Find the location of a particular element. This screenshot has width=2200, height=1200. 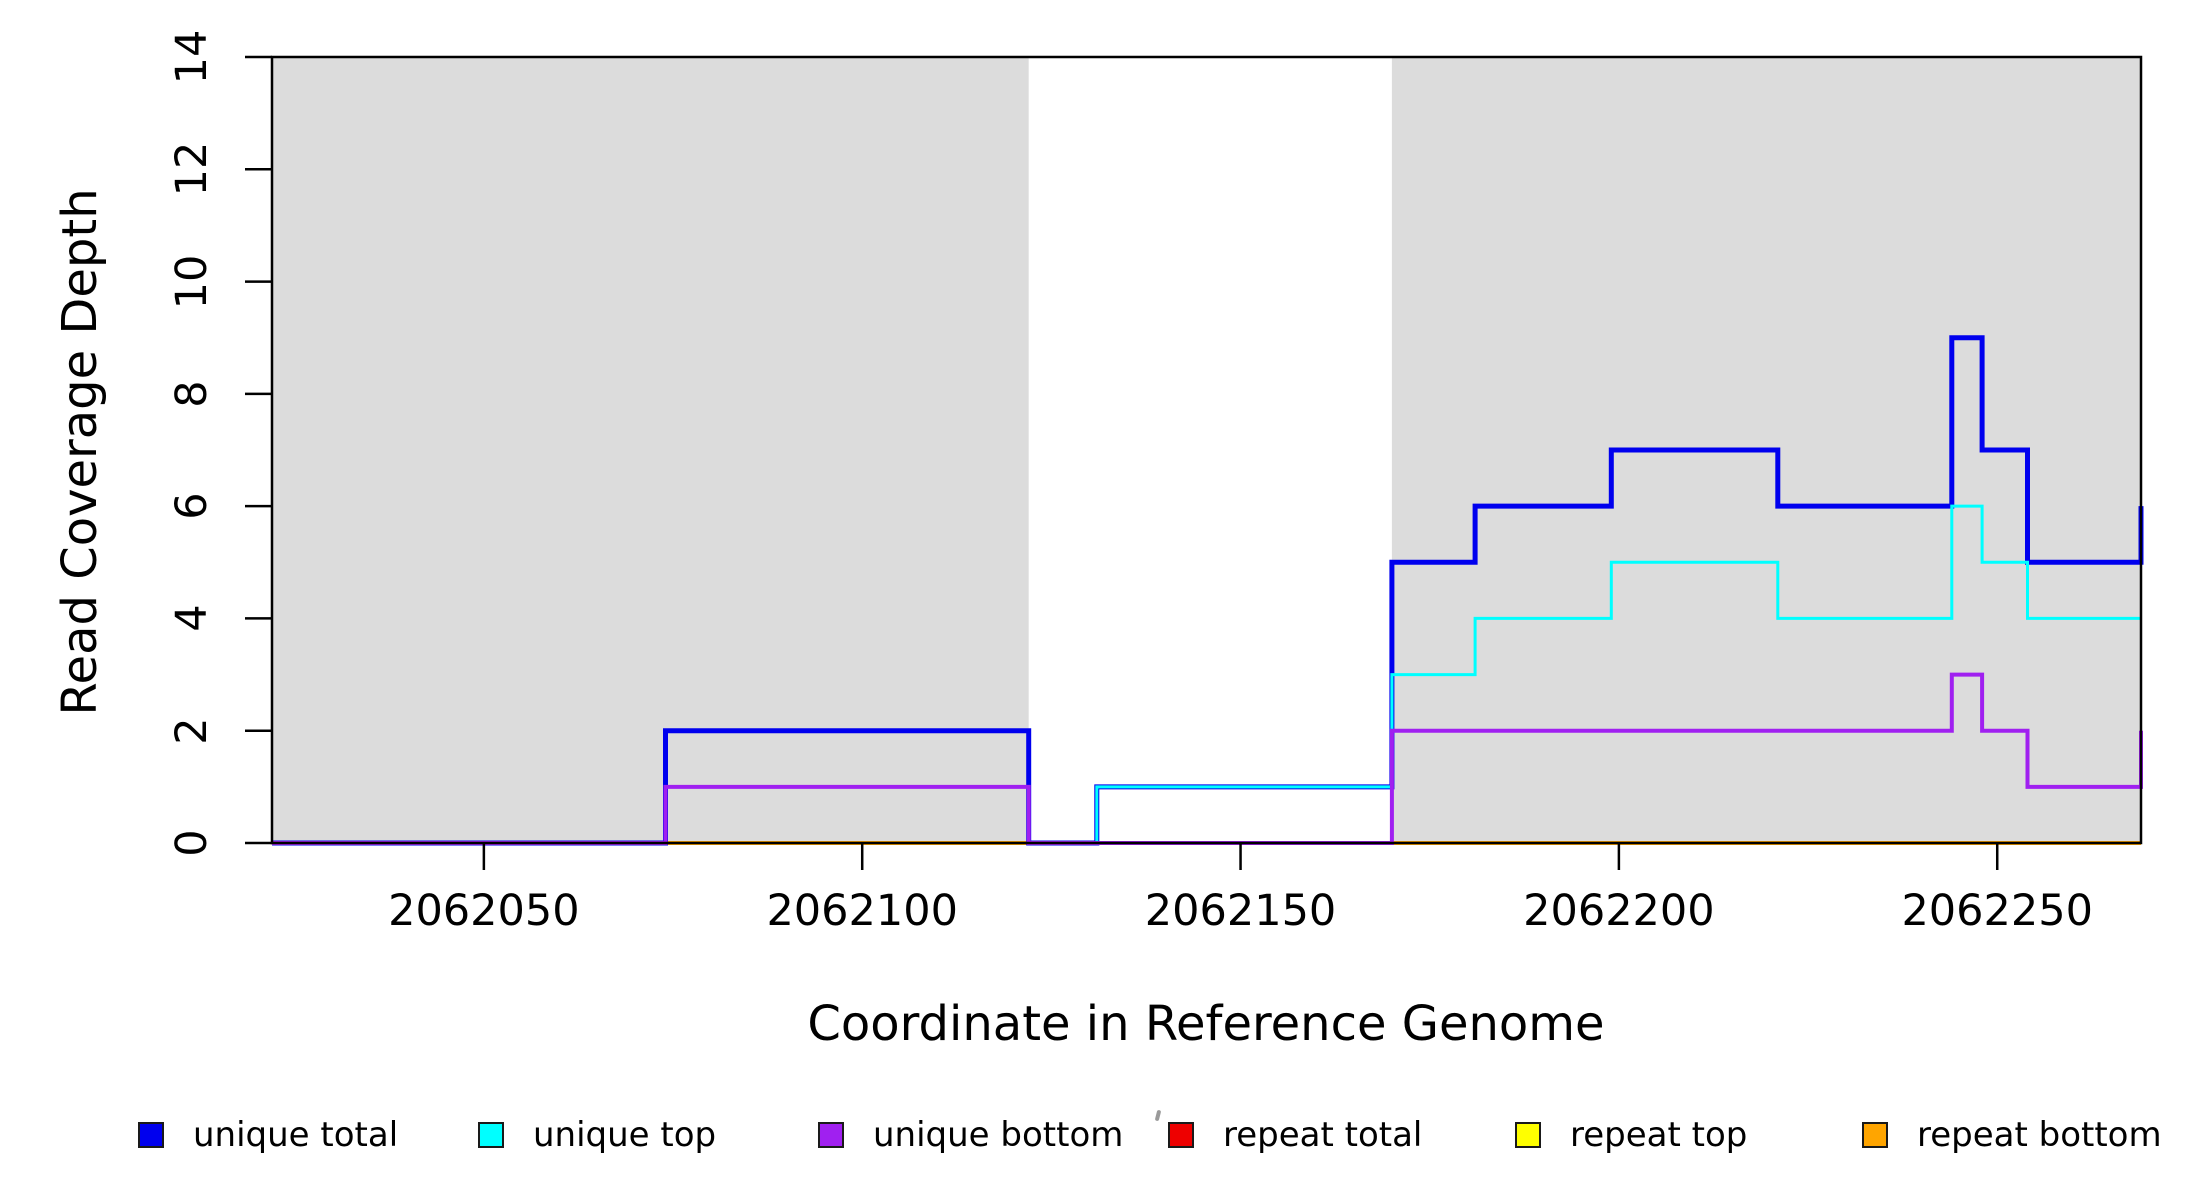

y-axis-title: Read Coverage Depth is located at coordinates (80, 452).